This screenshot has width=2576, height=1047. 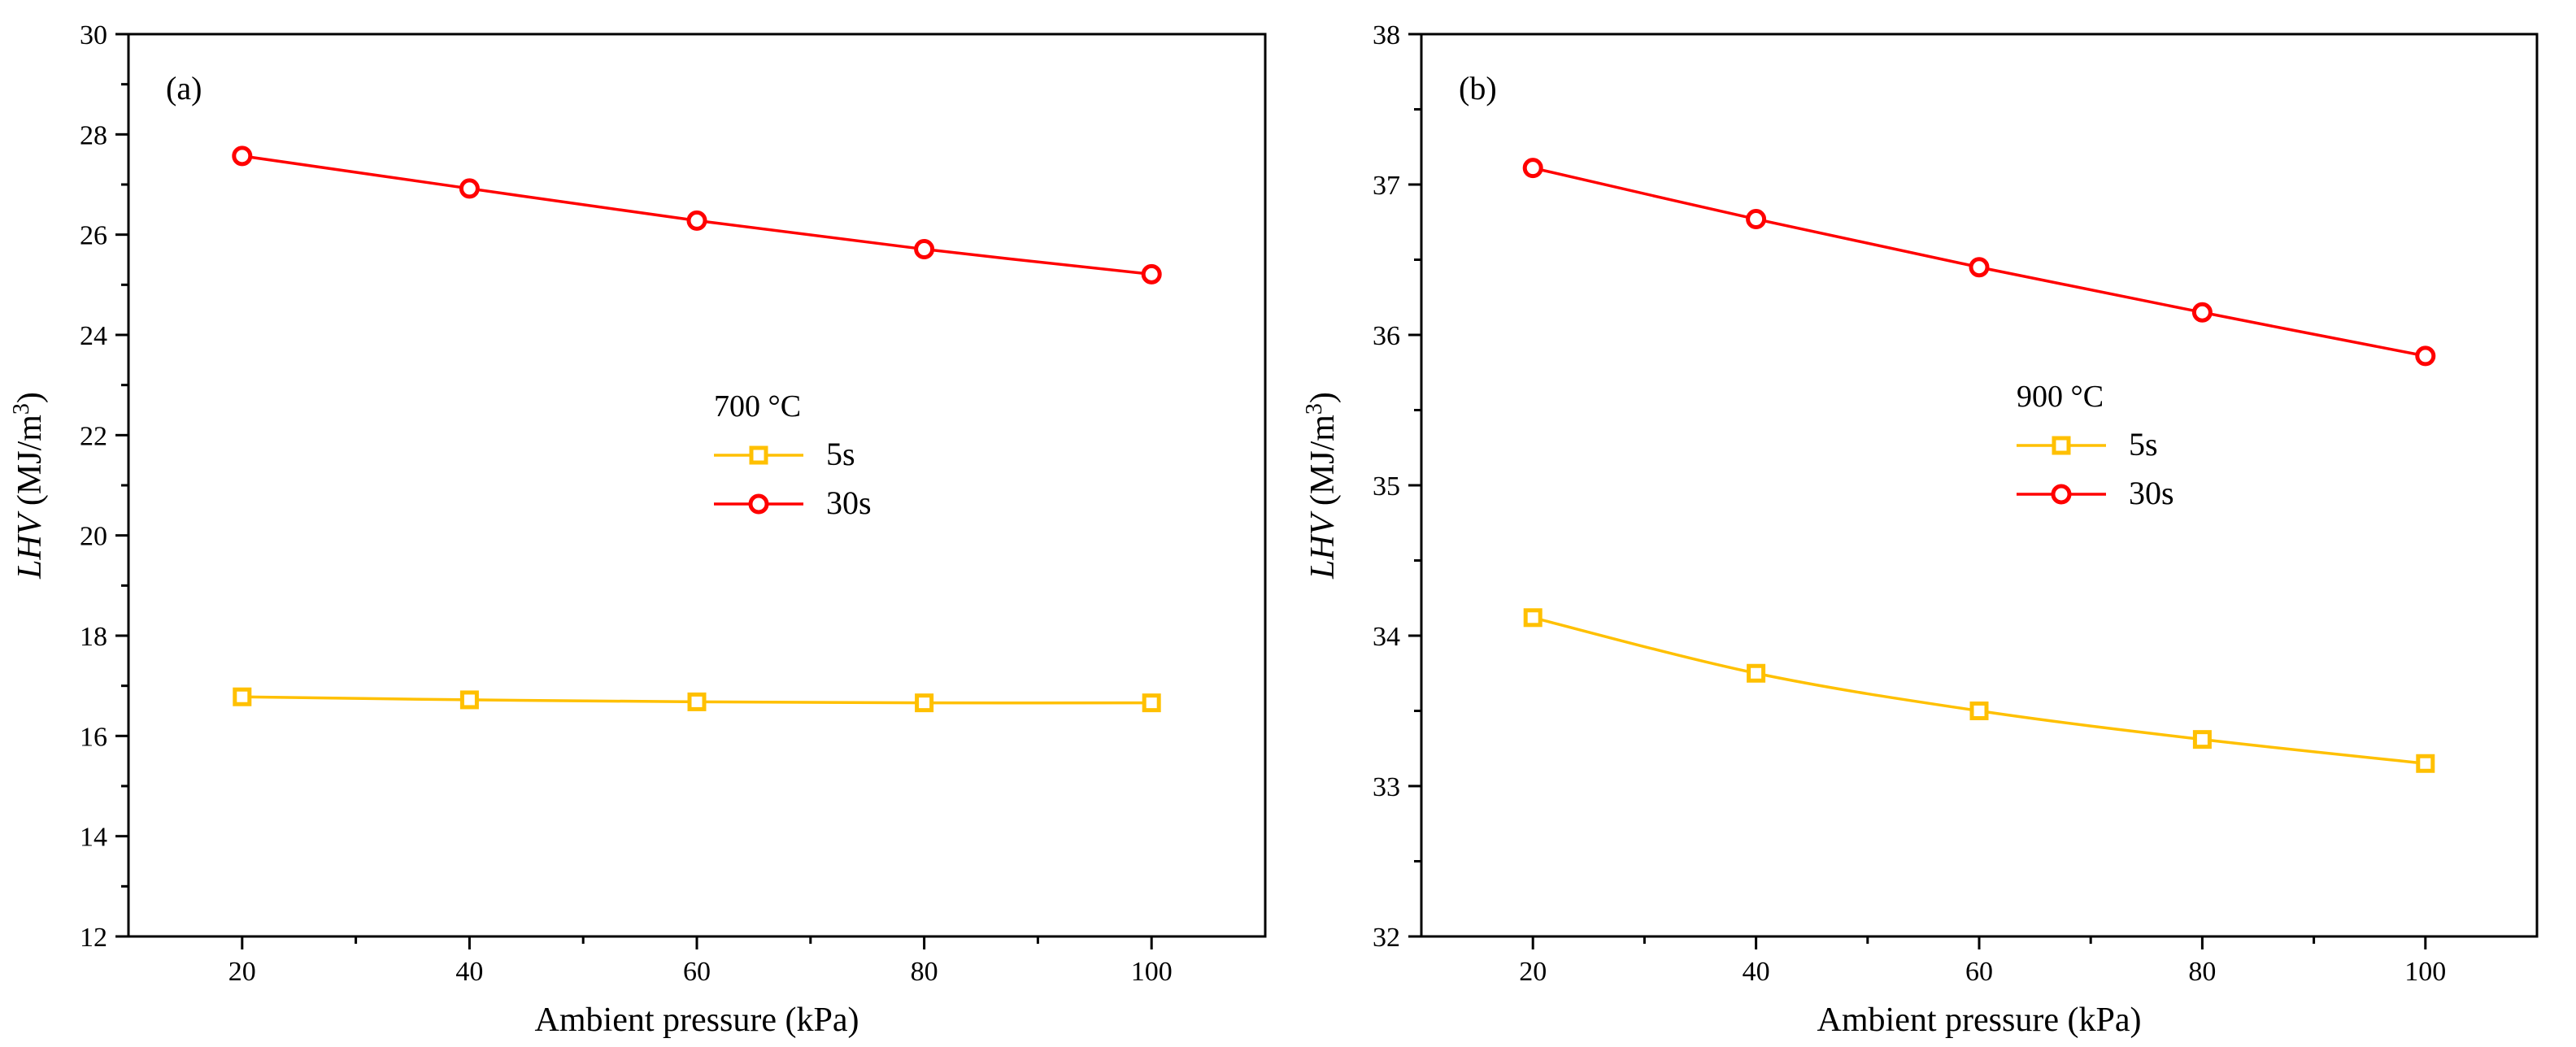 What do you see at coordinates (94, 236) in the screenshot?
I see `y-tick-label: 26` at bounding box center [94, 236].